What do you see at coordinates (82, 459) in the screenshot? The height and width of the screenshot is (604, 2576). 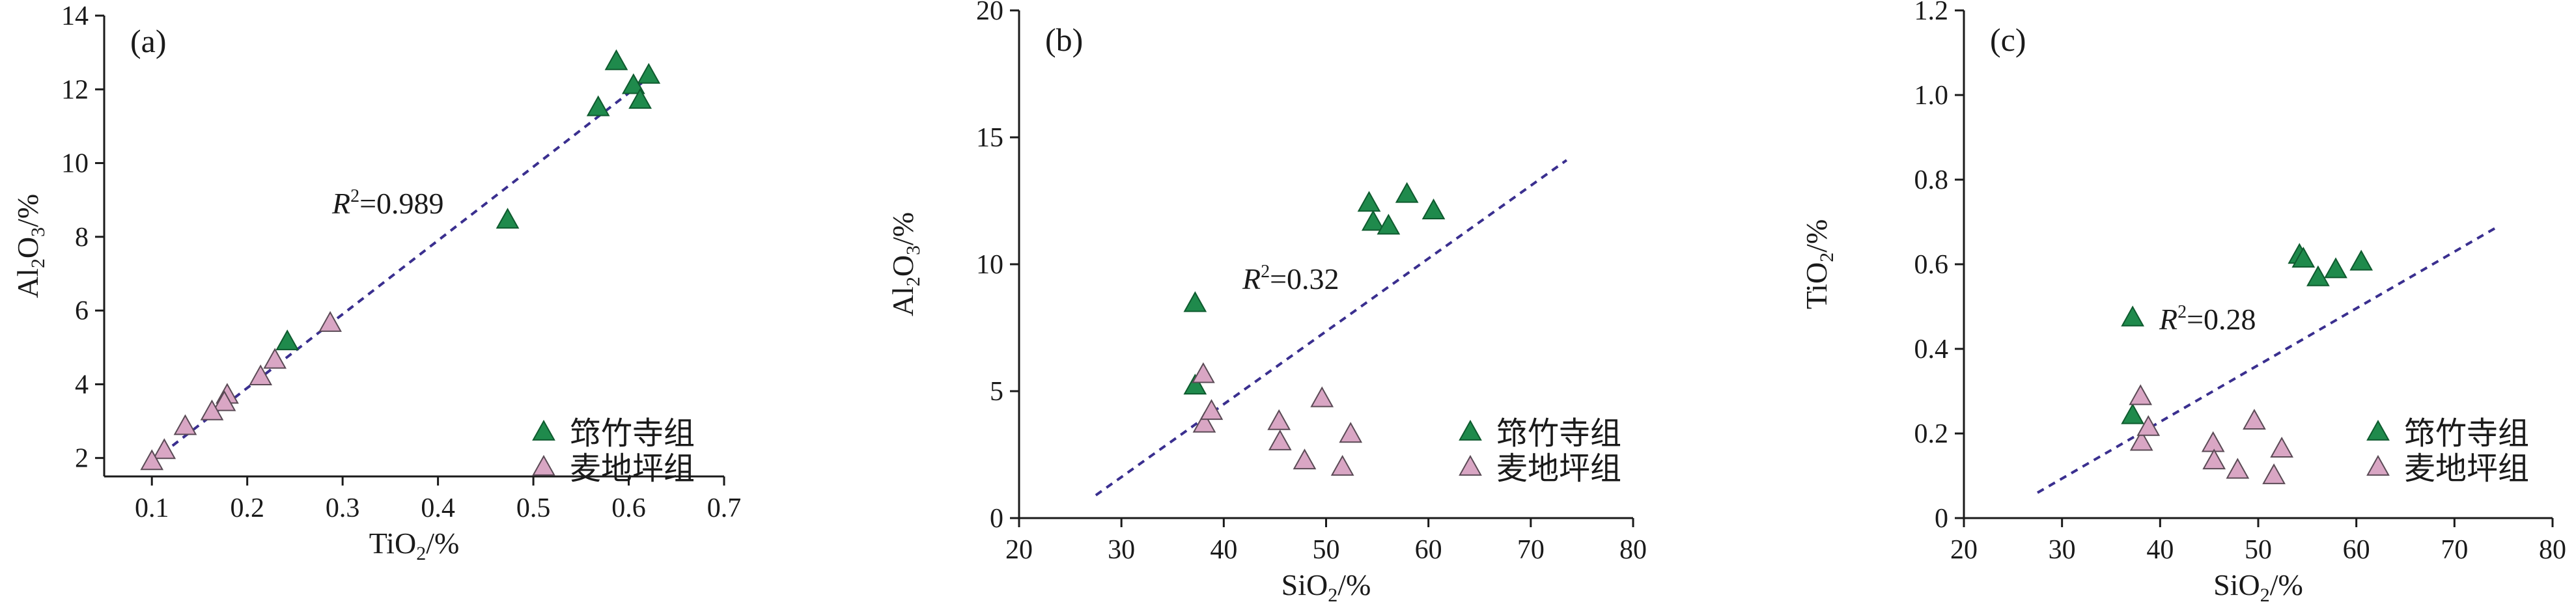 I see `y-tick-label: 2` at bounding box center [82, 459].